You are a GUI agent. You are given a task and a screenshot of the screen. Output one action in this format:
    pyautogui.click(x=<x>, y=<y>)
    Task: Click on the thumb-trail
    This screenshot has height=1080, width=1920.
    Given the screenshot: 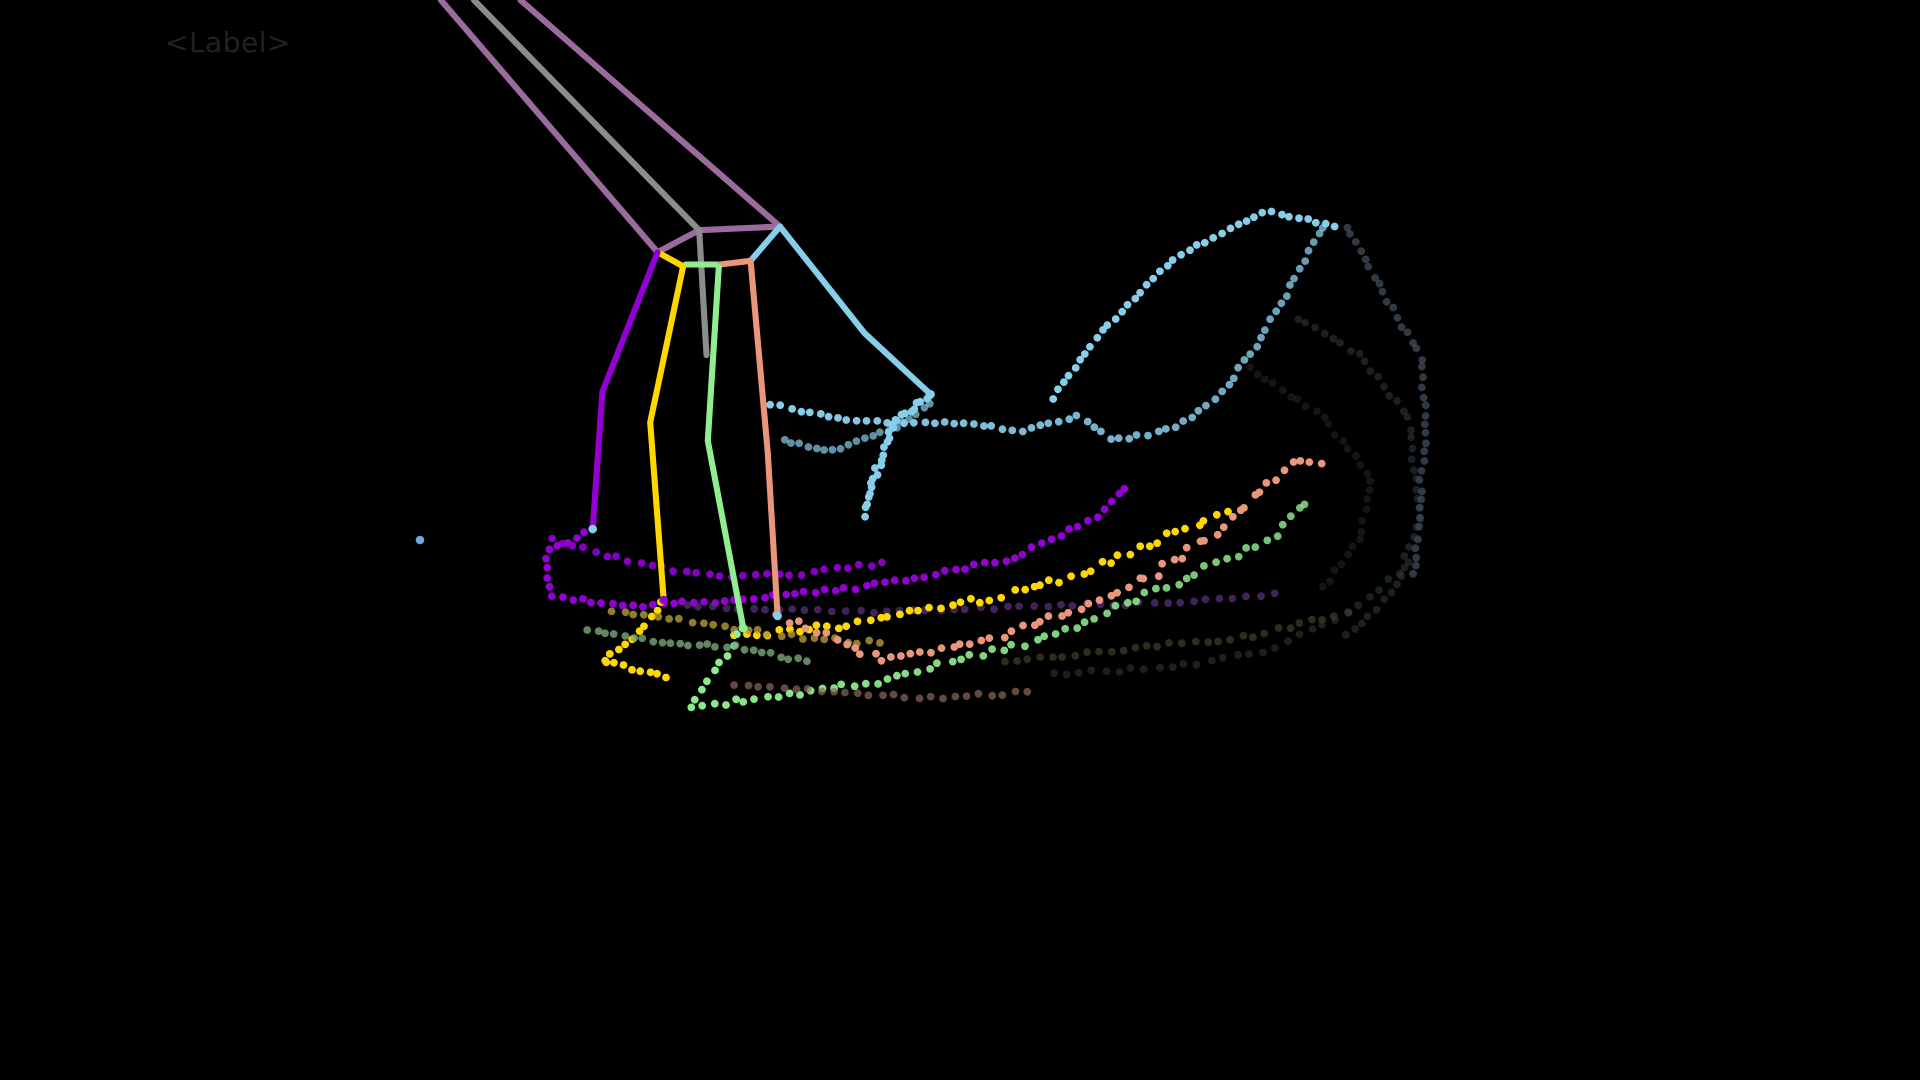 What is the action you would take?
    pyautogui.click(x=835, y=547)
    